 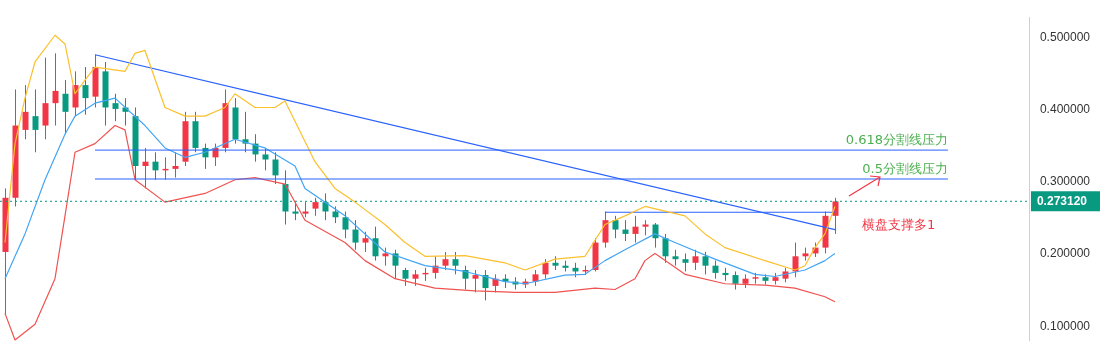 What do you see at coordinates (1065, 253) in the screenshot?
I see `y-tick-label: 0.200000` at bounding box center [1065, 253].